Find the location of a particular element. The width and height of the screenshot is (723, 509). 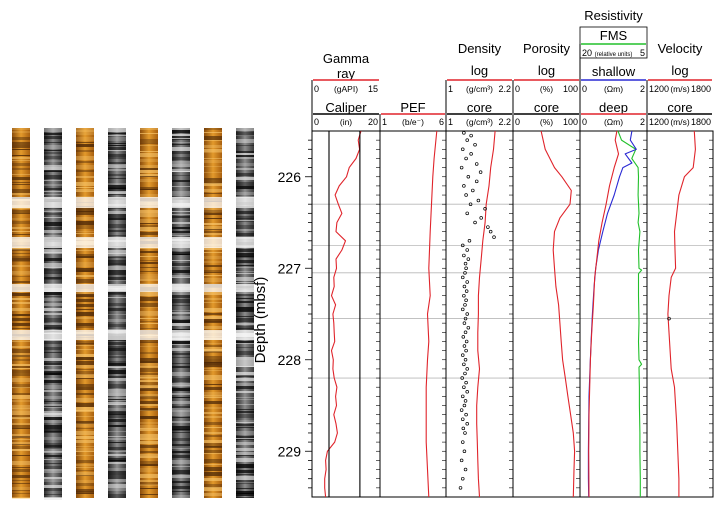

header-scale-min: 1200 is located at coordinates (659, 122).